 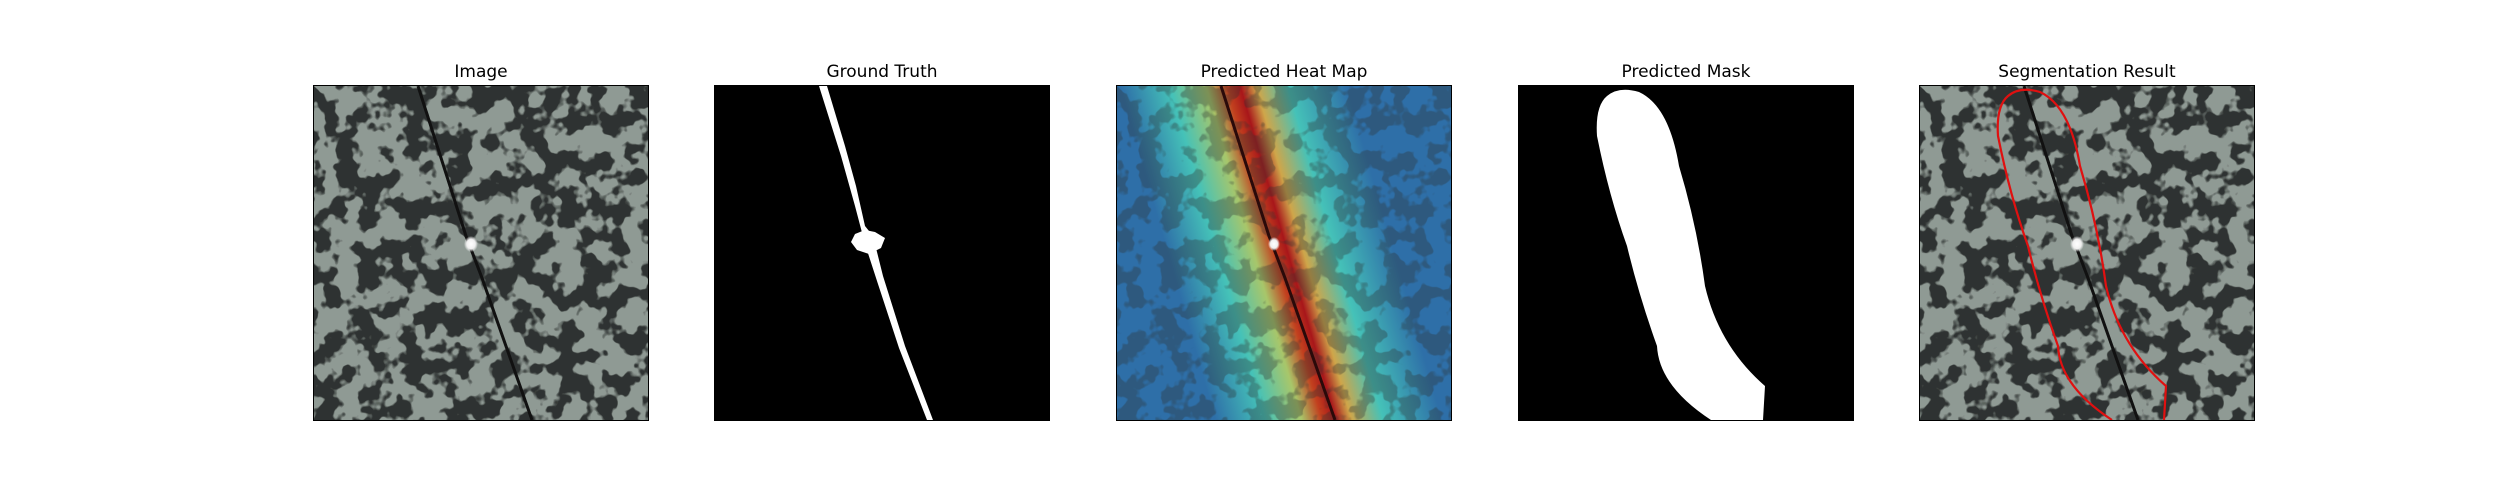 I want to click on segmentation-contour, so click(x=2082, y=254).